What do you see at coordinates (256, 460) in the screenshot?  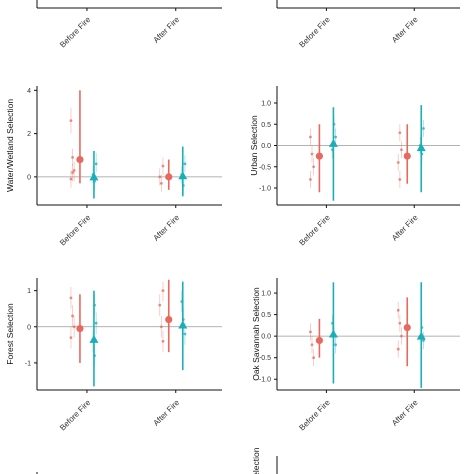 I see `y-axis-title: Selection` at bounding box center [256, 460].